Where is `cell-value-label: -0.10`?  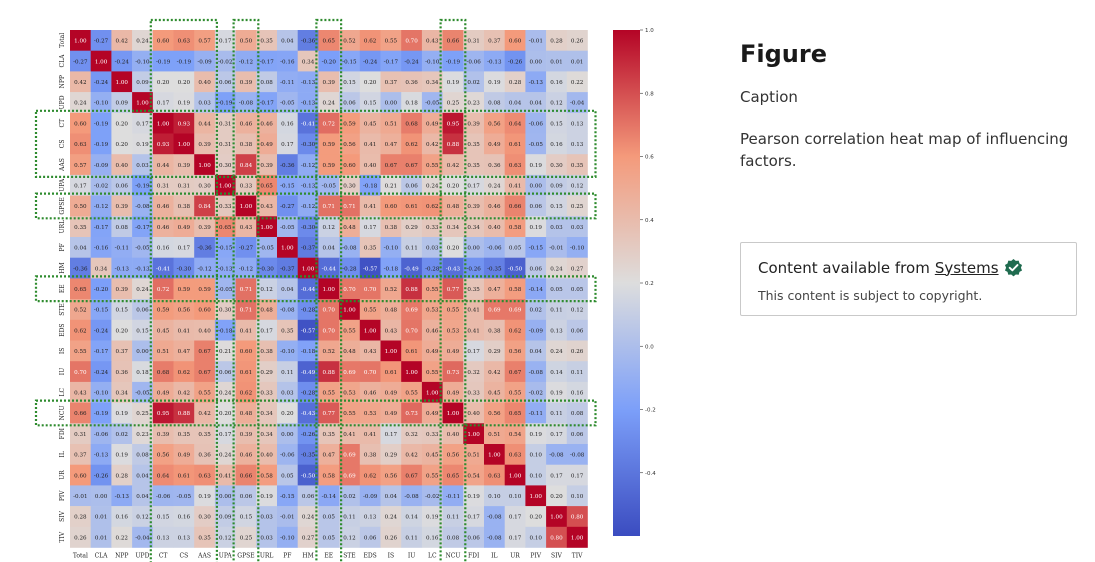 cell-value-label: -0.10 is located at coordinates (101, 393).